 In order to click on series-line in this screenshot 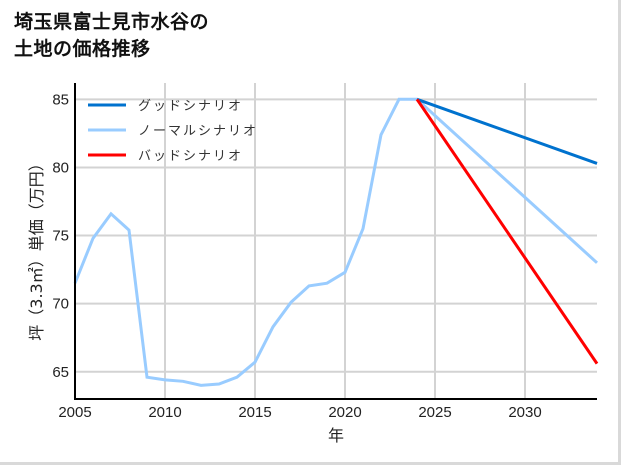, I will do `click(507, 131)`.